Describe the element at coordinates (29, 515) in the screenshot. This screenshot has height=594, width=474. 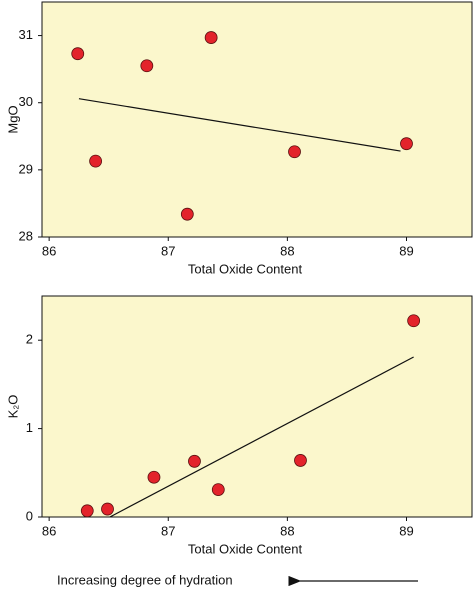
I see `y-tick-label: 0` at that location.